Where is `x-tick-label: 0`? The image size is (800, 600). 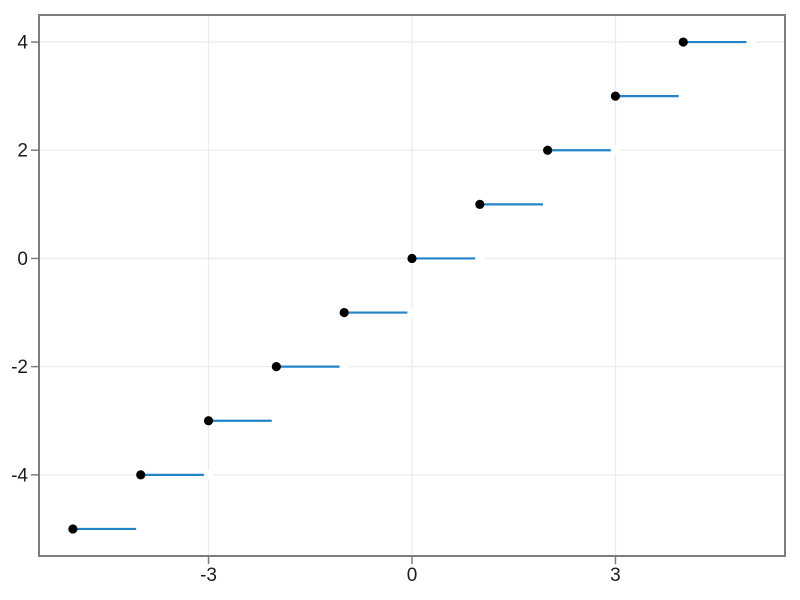 x-tick-label: 0 is located at coordinates (412, 575).